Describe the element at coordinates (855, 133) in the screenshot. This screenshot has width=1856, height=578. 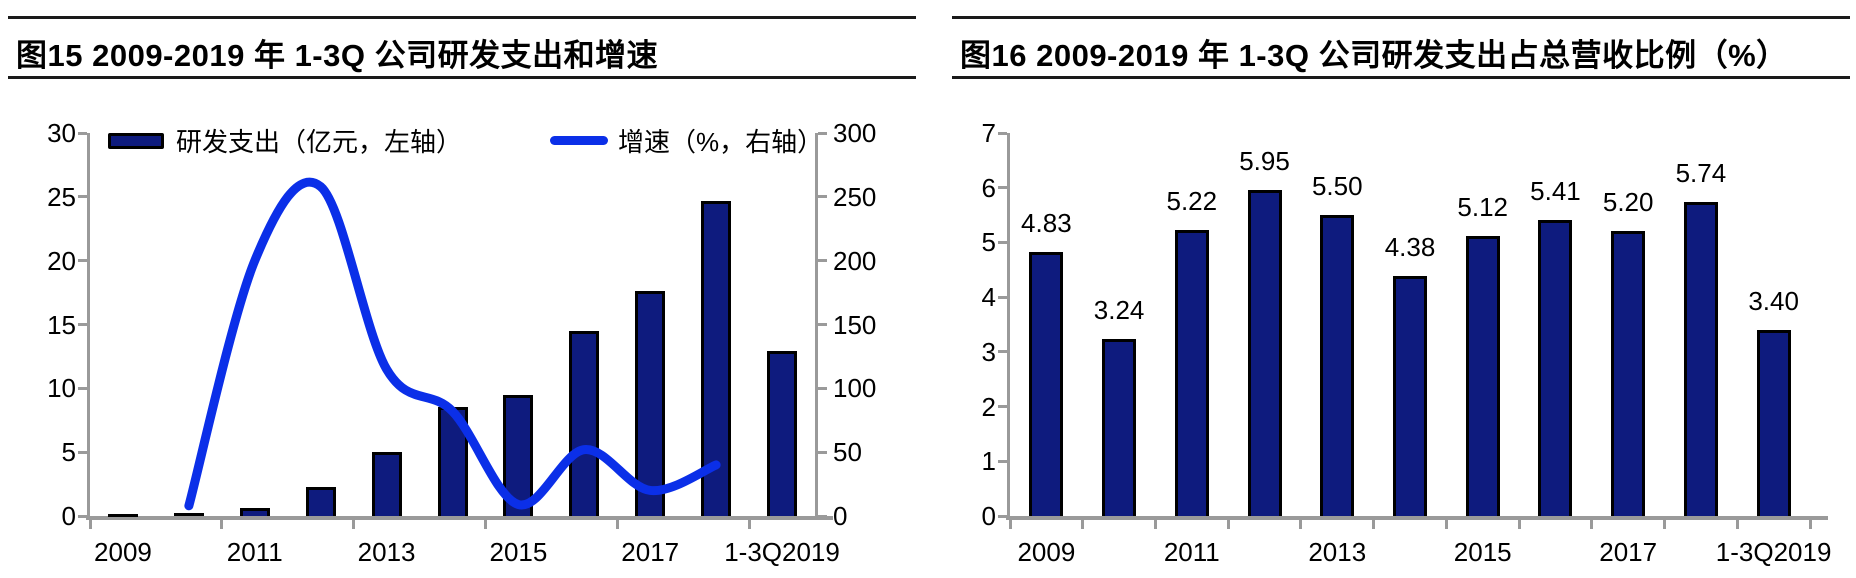
I see `y-axis-label: 300` at that location.